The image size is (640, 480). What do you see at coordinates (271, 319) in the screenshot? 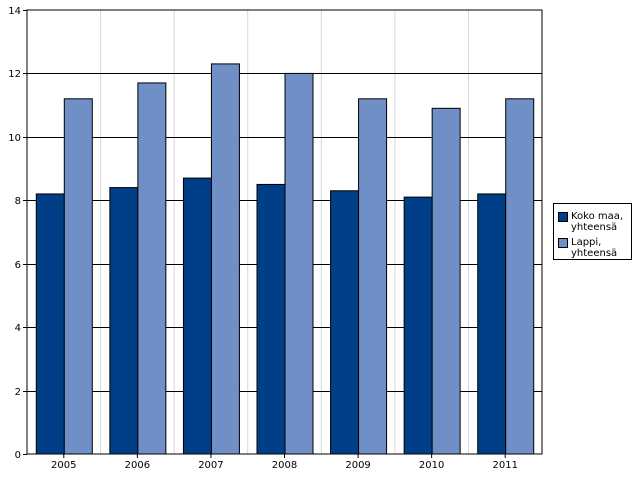
I see `bar-koko-maa-2008` at bounding box center [271, 319].